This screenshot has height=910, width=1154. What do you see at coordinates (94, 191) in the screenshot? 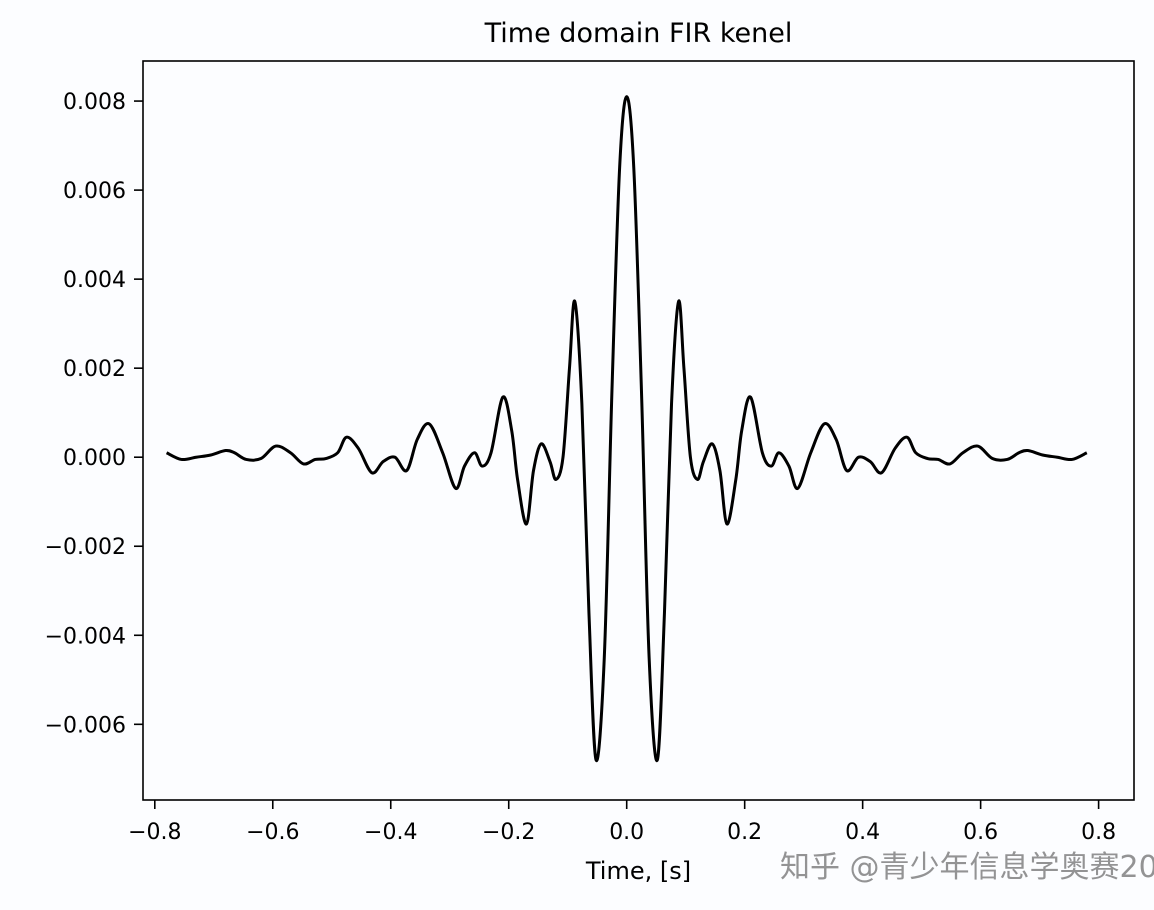
I see `y-tick-label: 0.006` at bounding box center [94, 191].